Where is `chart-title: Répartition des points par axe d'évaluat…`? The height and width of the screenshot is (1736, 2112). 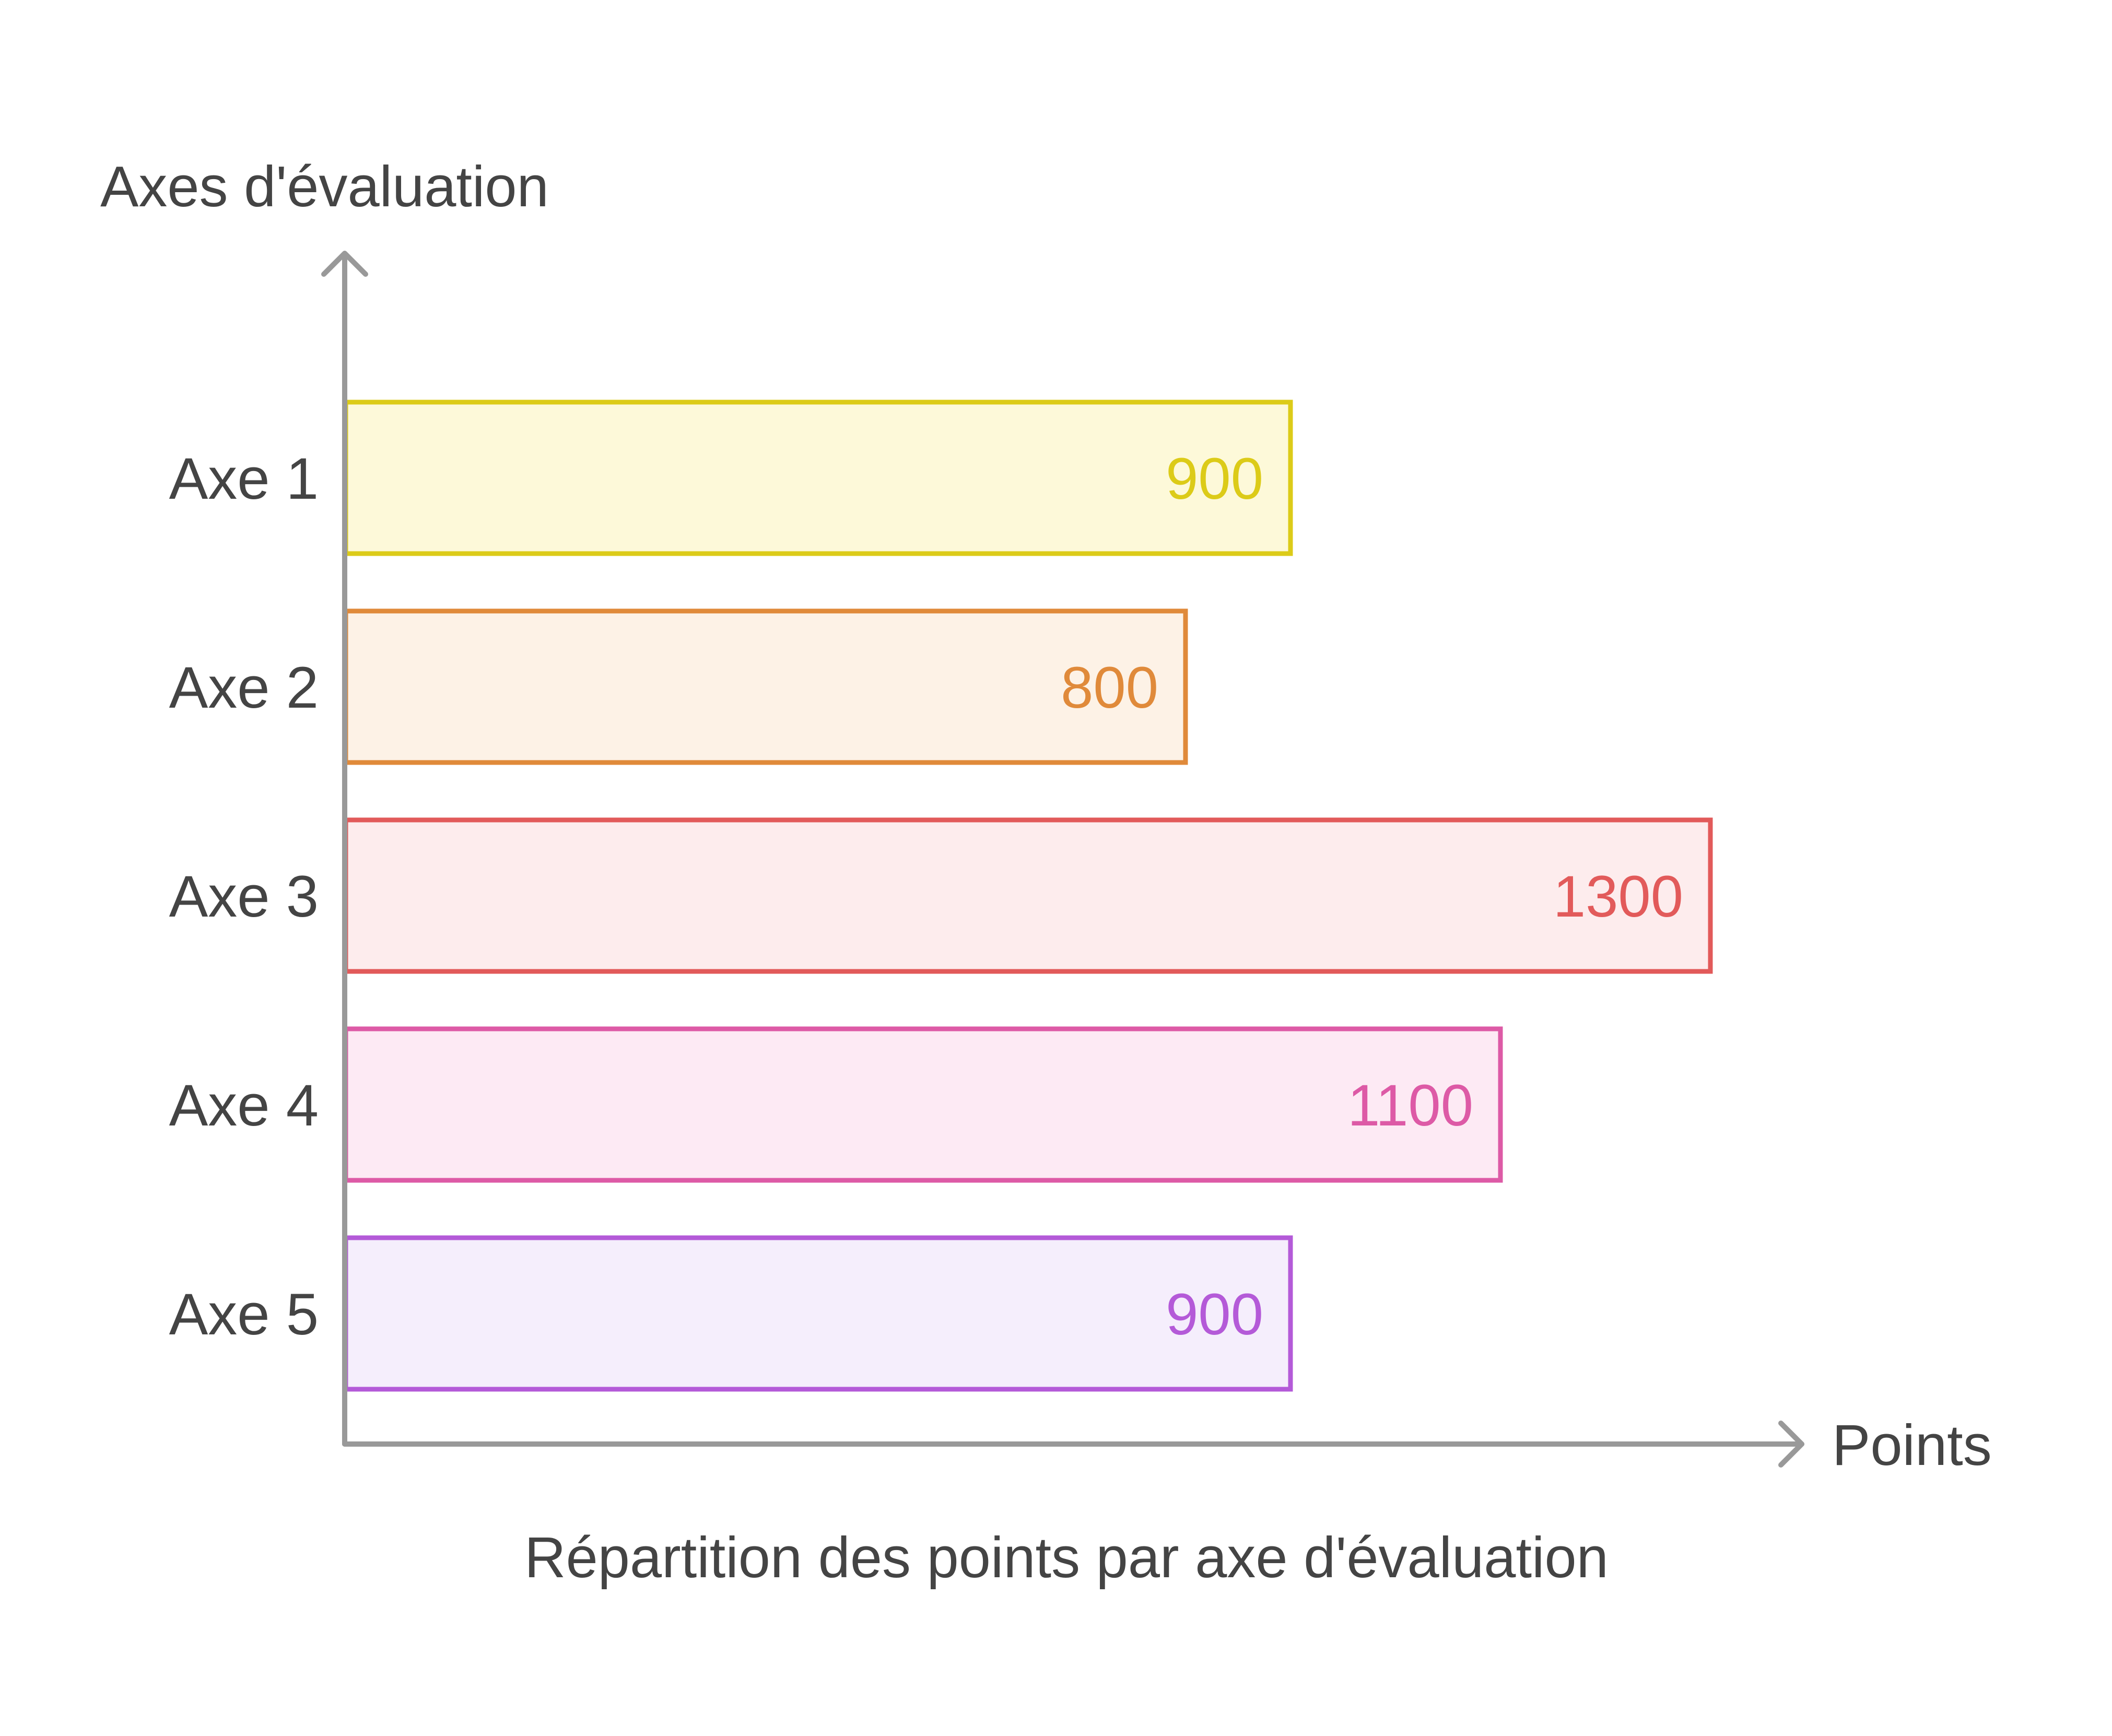
chart-title: Répartition des points par axe d'évaluat… is located at coordinates (1067, 1558).